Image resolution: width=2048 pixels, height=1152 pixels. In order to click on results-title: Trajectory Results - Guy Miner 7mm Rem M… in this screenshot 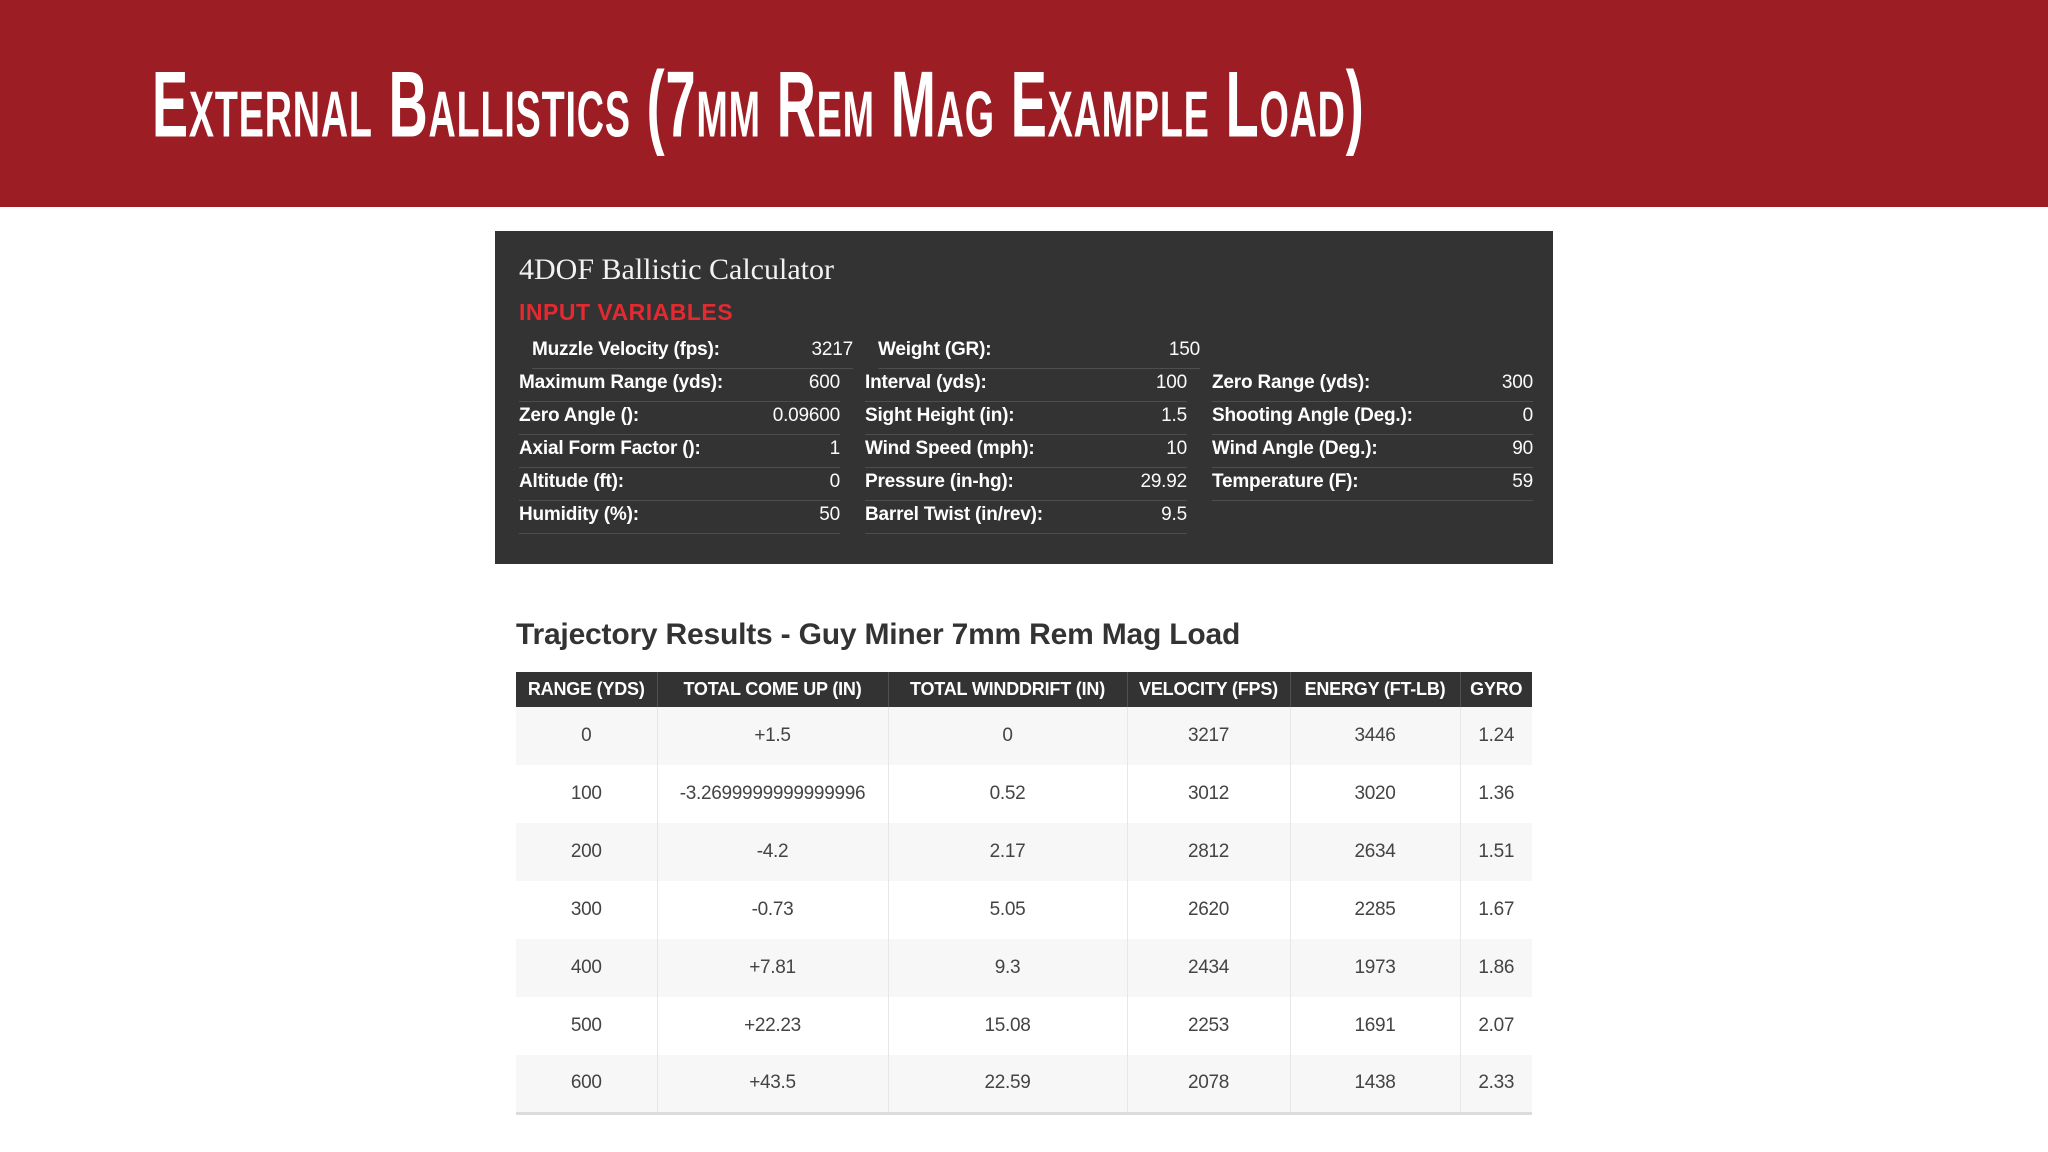, I will do `click(878, 634)`.